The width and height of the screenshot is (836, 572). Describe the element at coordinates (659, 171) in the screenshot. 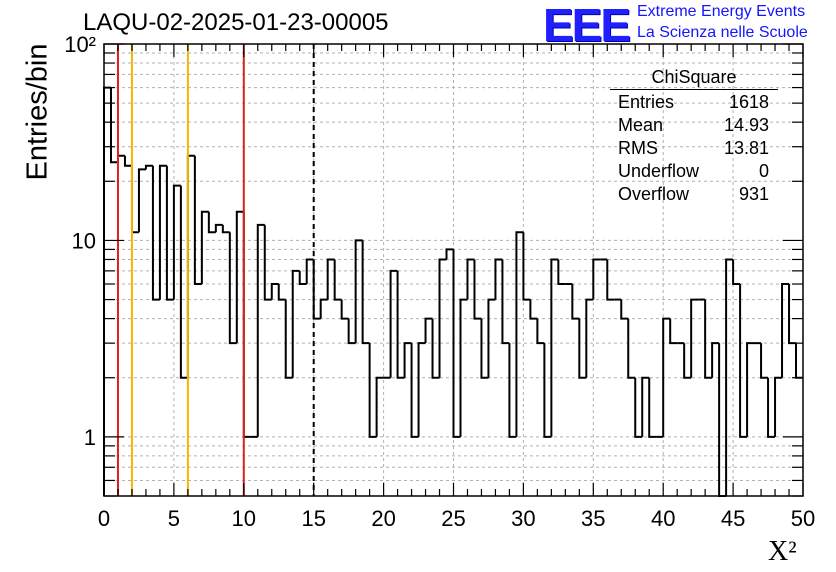

I see `stats-label: Underflow` at that location.